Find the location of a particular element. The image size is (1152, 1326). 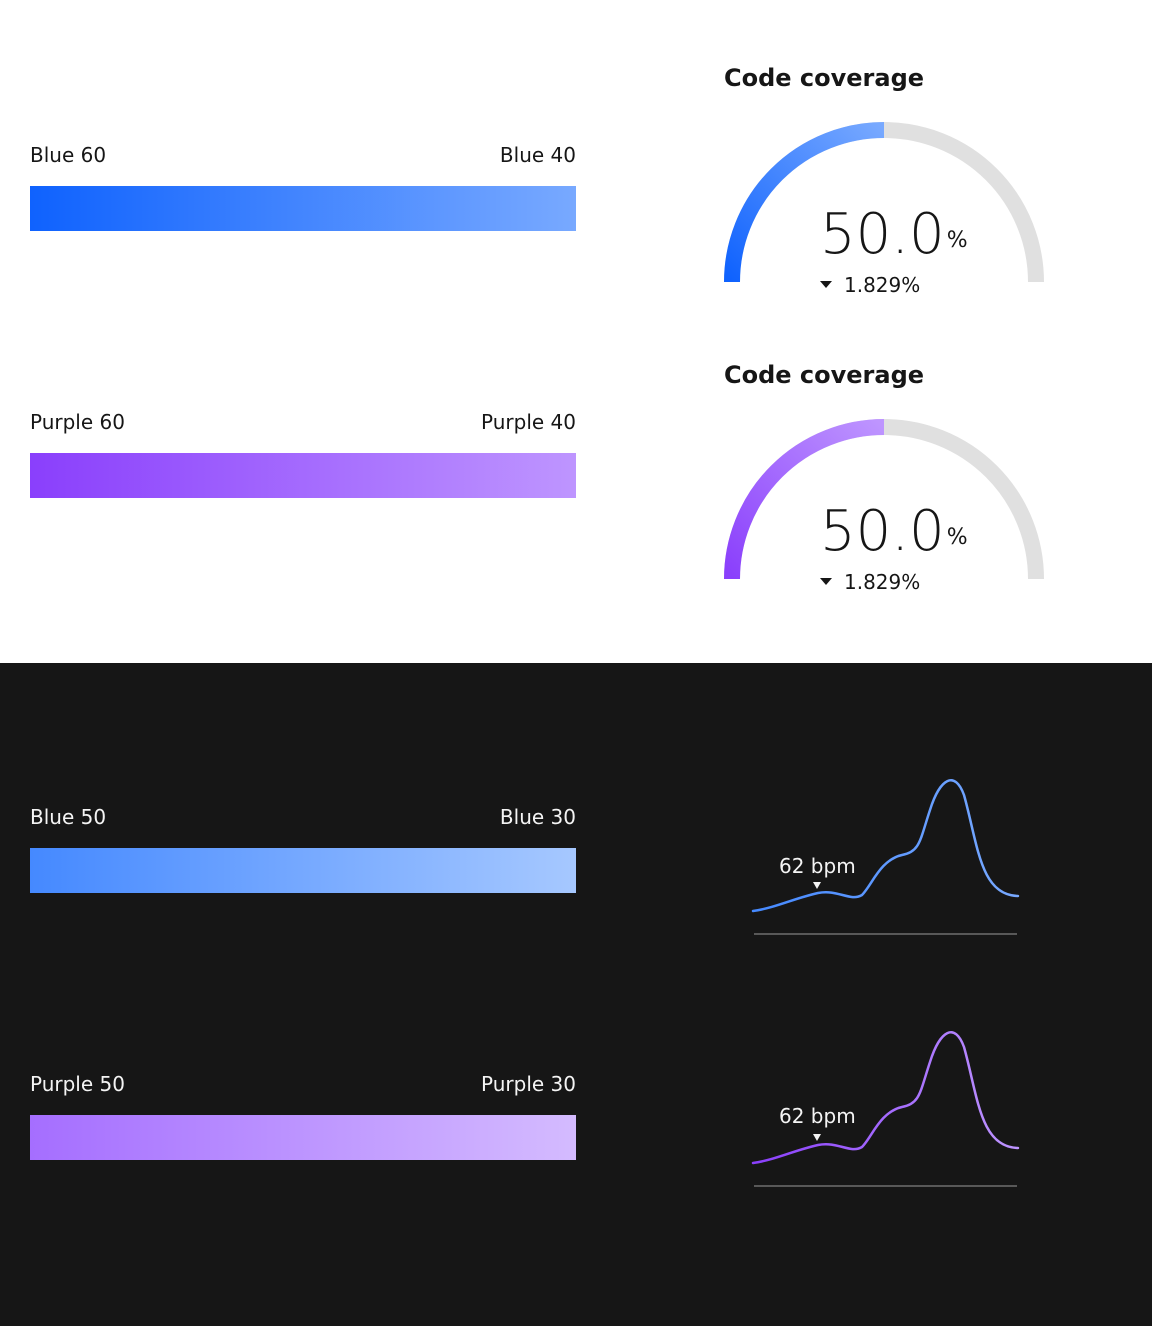

gauge-card-blue: Code coverage 50.0% 1.829% is located at coordinates (889, 180).